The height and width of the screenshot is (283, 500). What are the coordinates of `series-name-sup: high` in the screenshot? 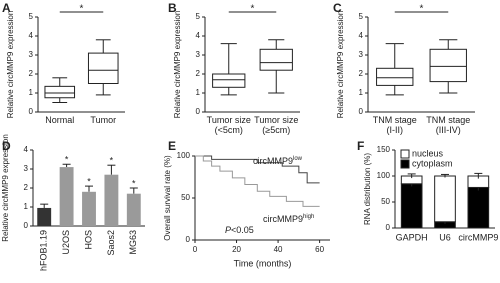 It's located at (308, 217).